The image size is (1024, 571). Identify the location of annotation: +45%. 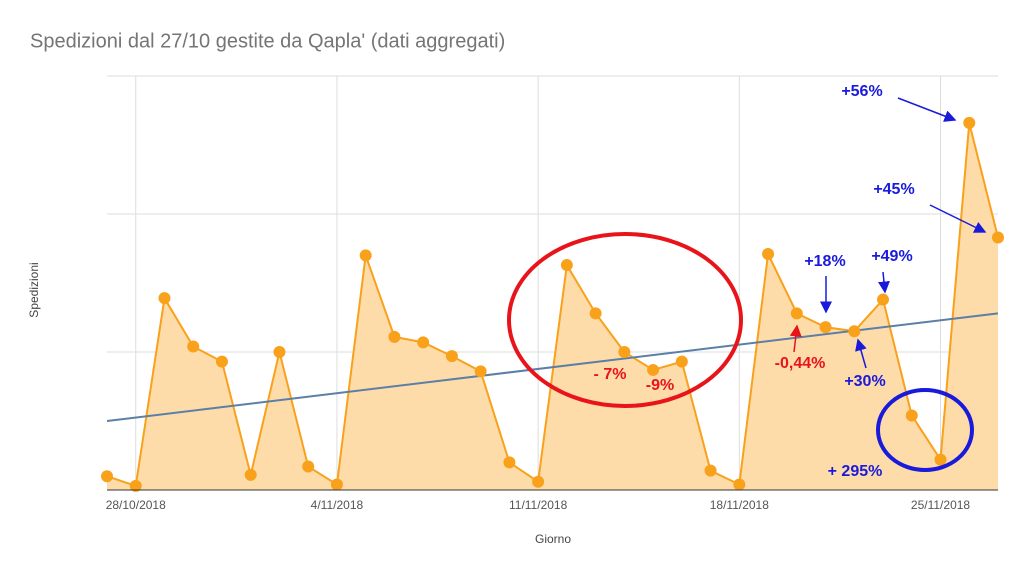
(893, 189).